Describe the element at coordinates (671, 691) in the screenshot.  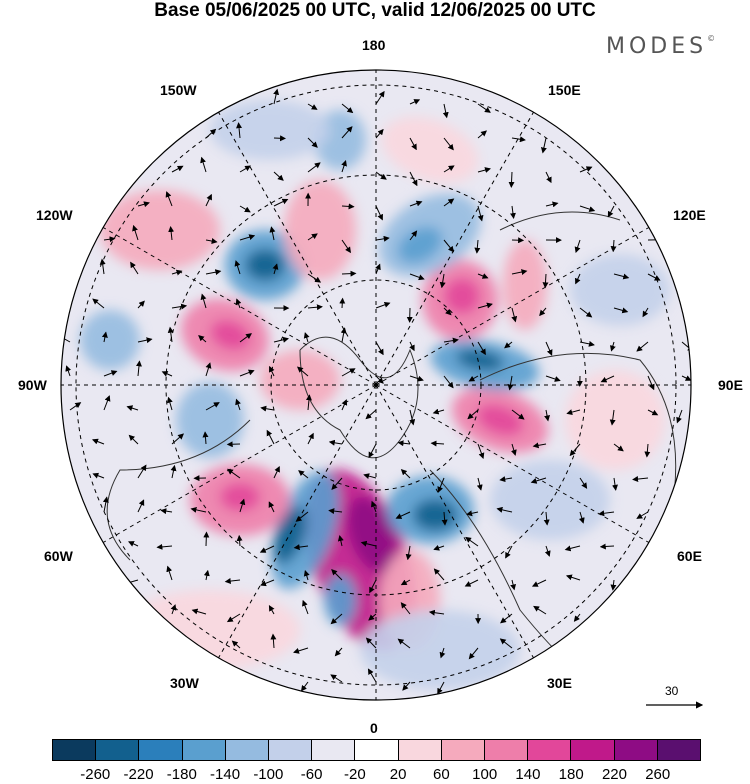
I see `wind-reference-label: 30` at that location.